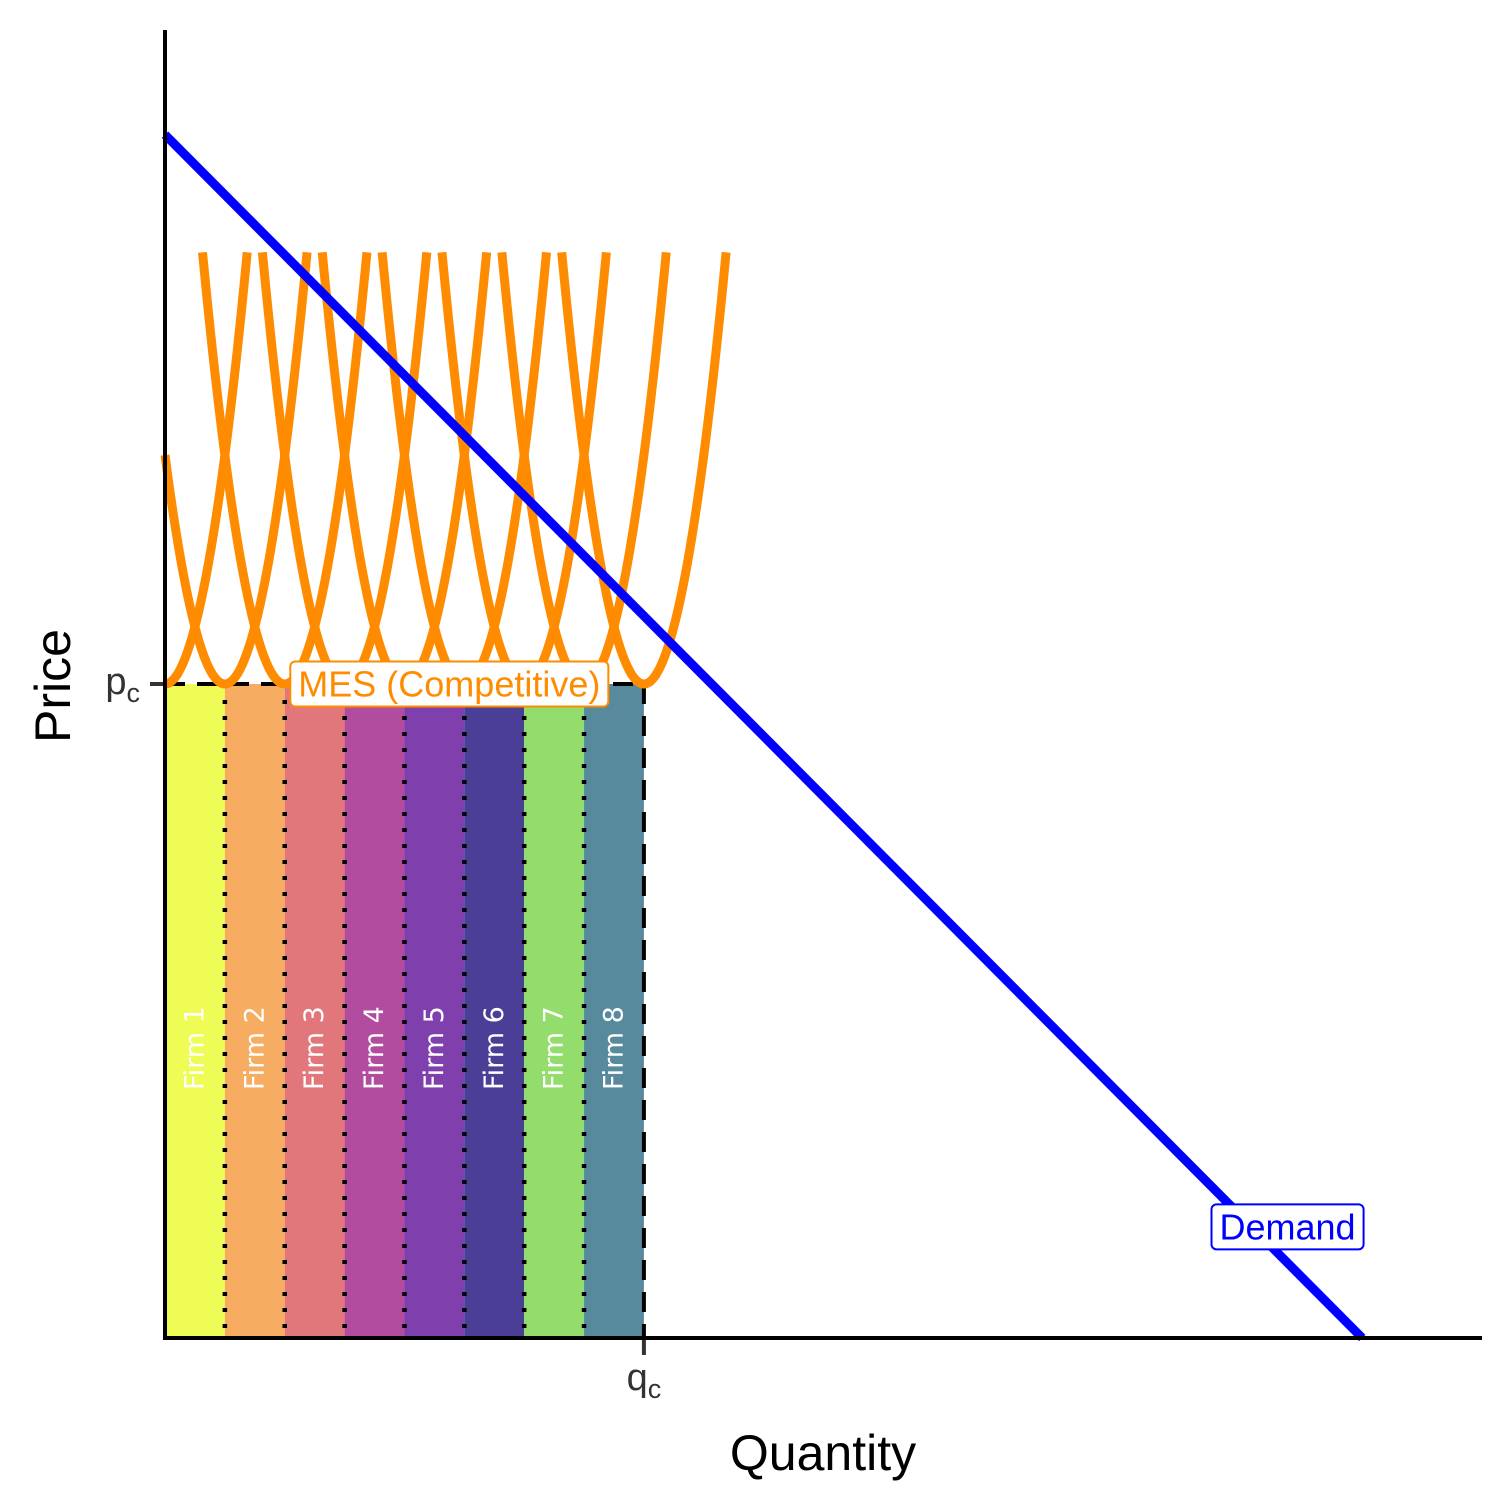 The image size is (1512, 1512). Describe the element at coordinates (134, 693) in the screenshot. I see `y-tick-subscript: c` at that location.